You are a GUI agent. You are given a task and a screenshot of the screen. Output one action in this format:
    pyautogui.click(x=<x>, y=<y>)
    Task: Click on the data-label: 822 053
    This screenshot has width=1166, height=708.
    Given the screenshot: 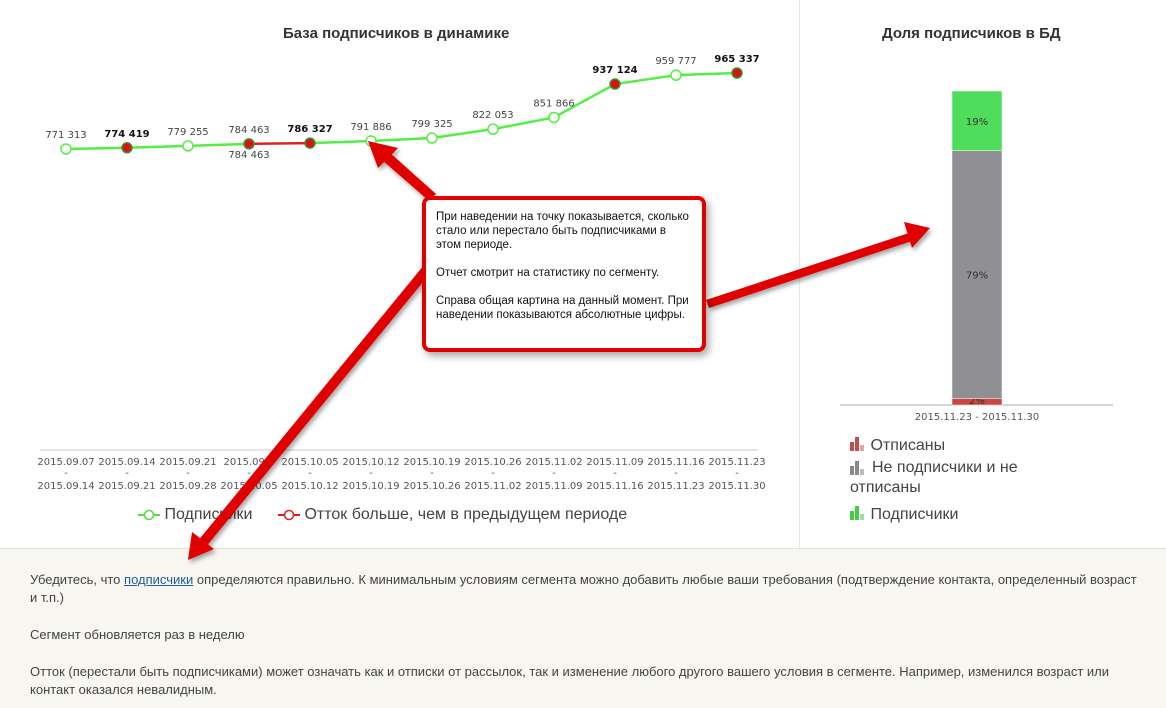 What is the action you would take?
    pyautogui.click(x=492, y=115)
    